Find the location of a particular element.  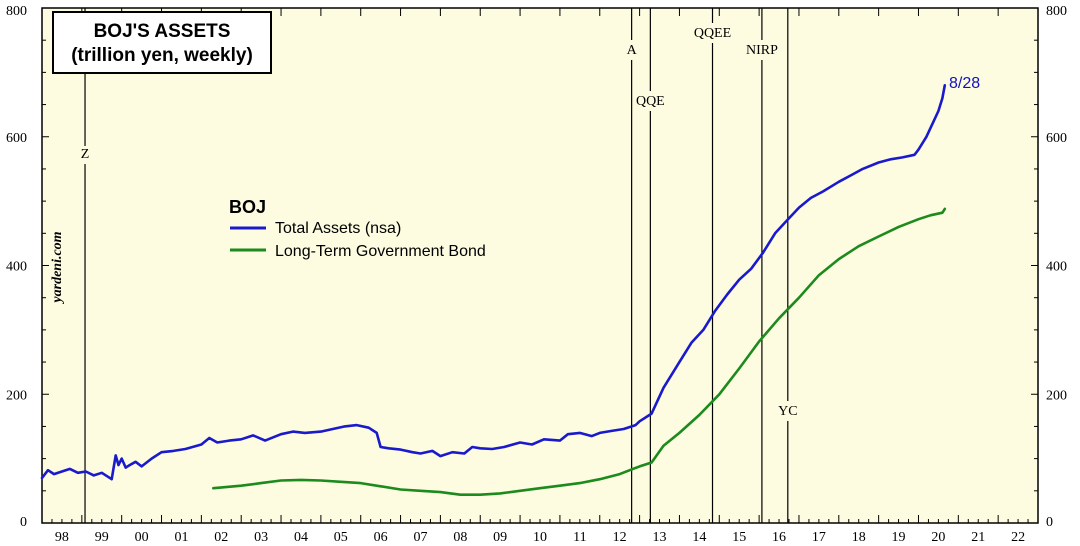

chart-subtitle: (trillion yen, weekly) is located at coordinates (162, 55).